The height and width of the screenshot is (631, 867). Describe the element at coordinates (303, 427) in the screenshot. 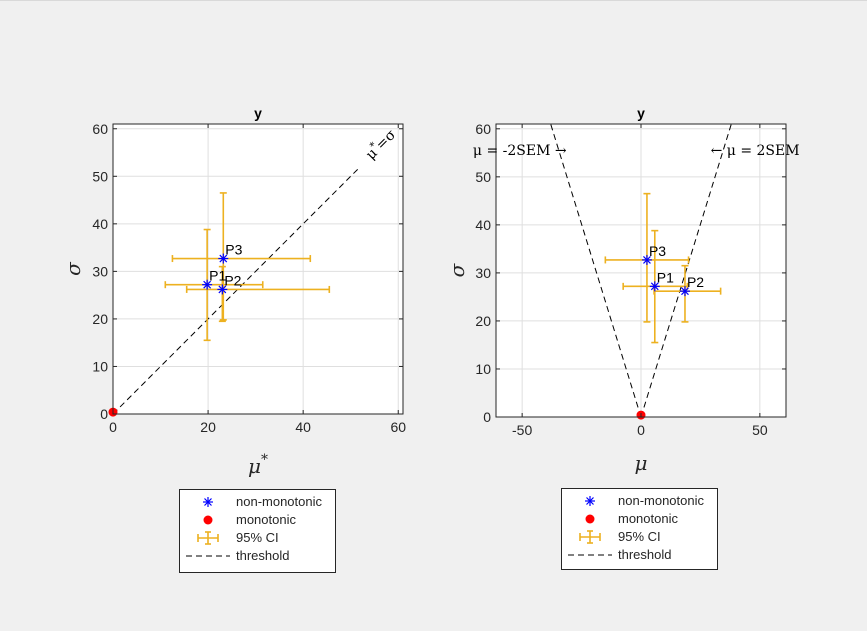

I see `x-tick-label: 40` at that location.